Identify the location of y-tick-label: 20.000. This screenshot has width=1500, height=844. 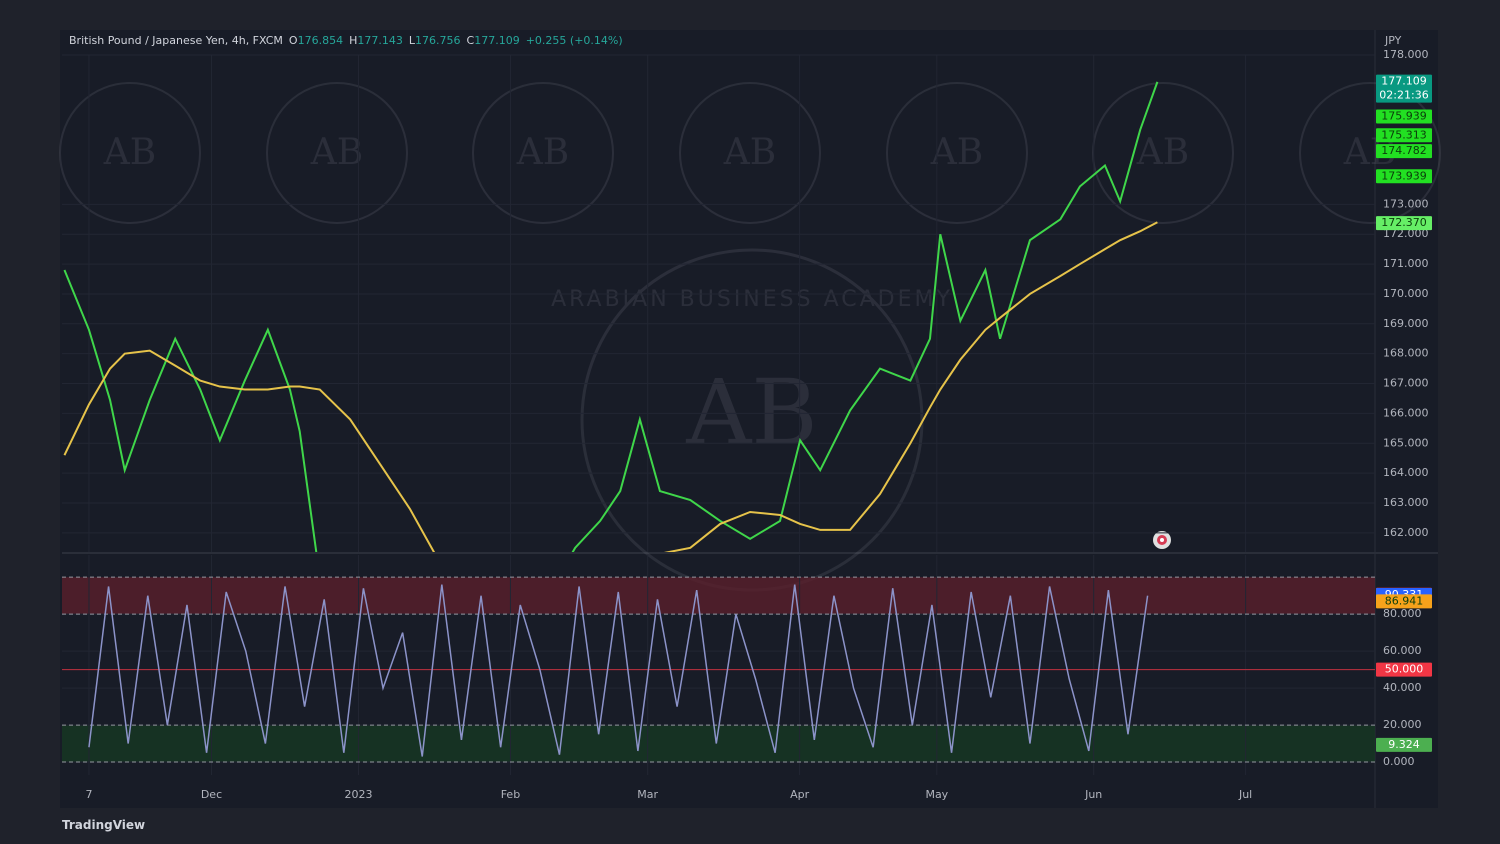
(1402, 724).